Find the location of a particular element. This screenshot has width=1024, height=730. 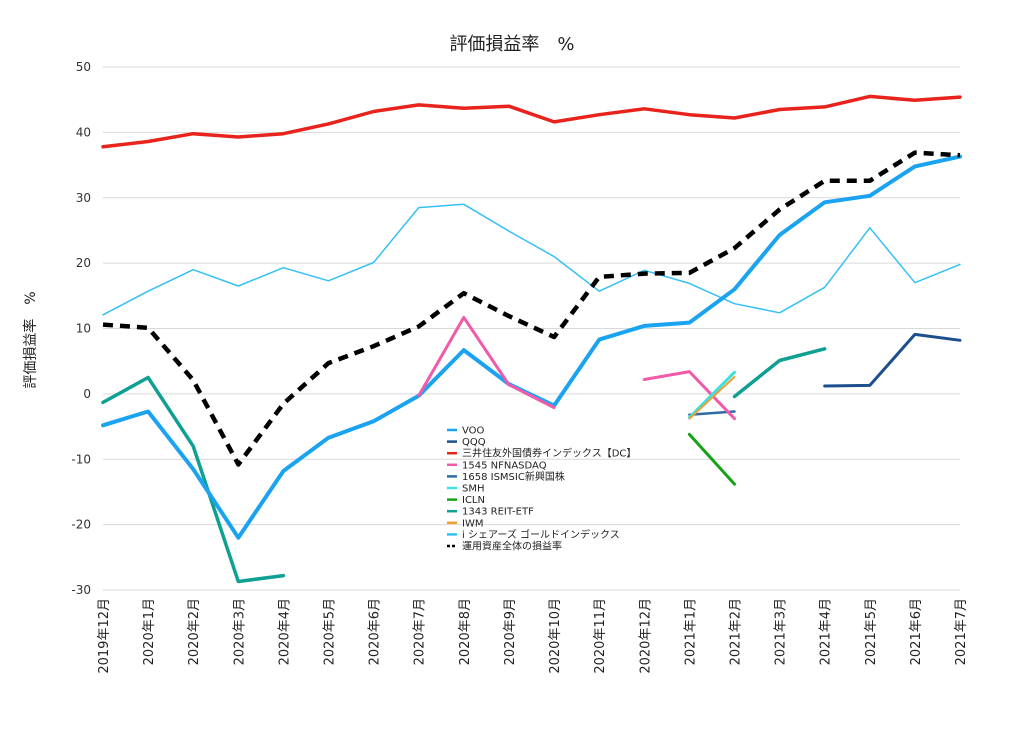

chart-title: 評価損益率 % is located at coordinates (512, 44).